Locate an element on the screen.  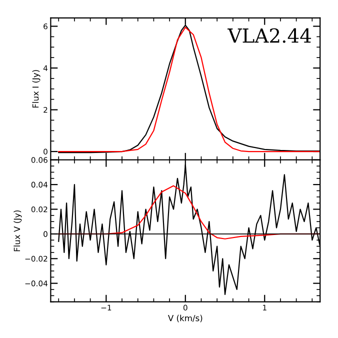
y-axis-title: Flux V (Jy) is located at coordinates (18, 231).